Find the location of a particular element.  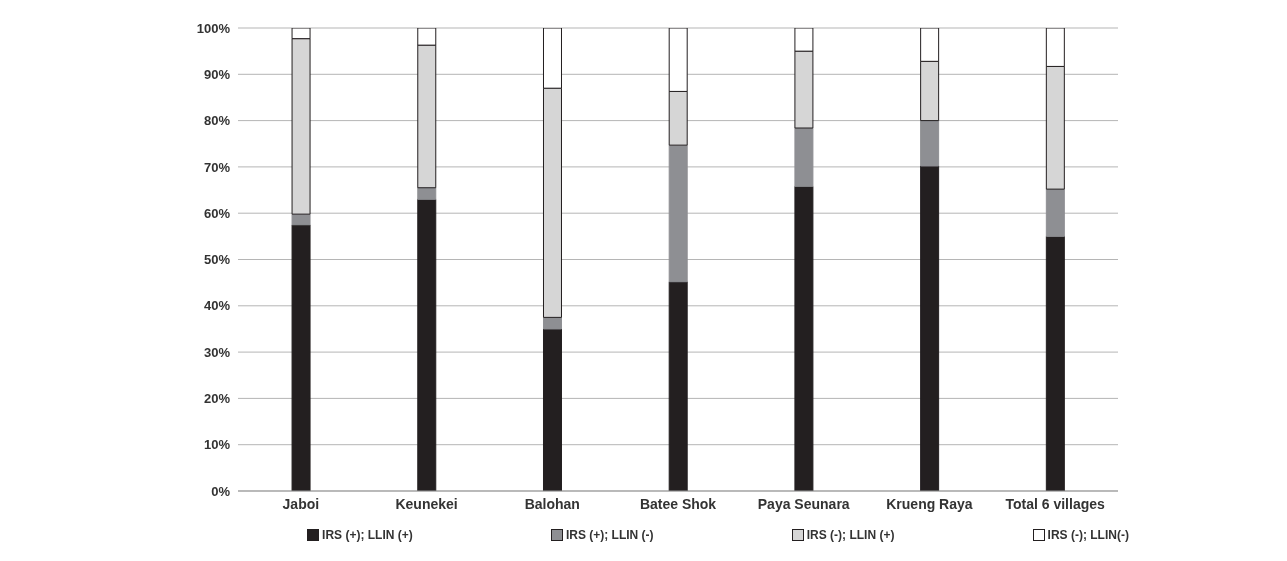

x-tick-label: Jaboi is located at coordinates (301, 503).